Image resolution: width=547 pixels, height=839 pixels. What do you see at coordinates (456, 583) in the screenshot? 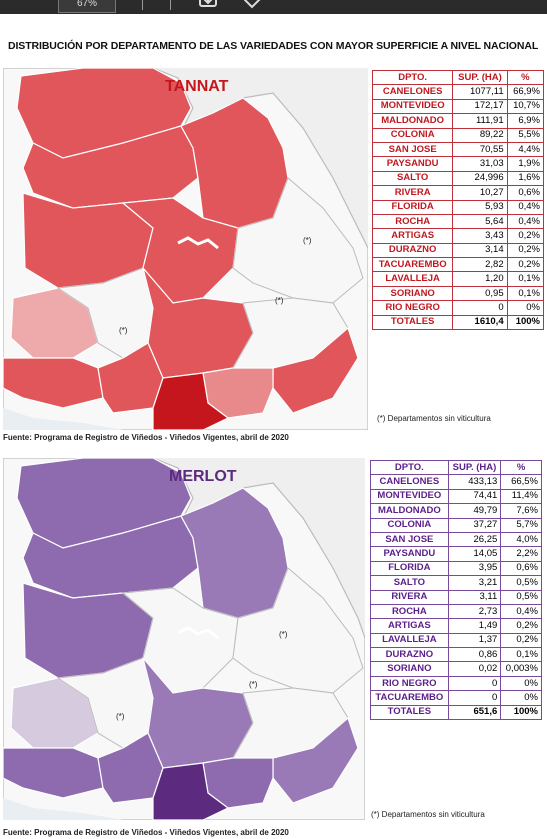
I see `table-row: SALTO 3,21 0,5%` at bounding box center [456, 583].